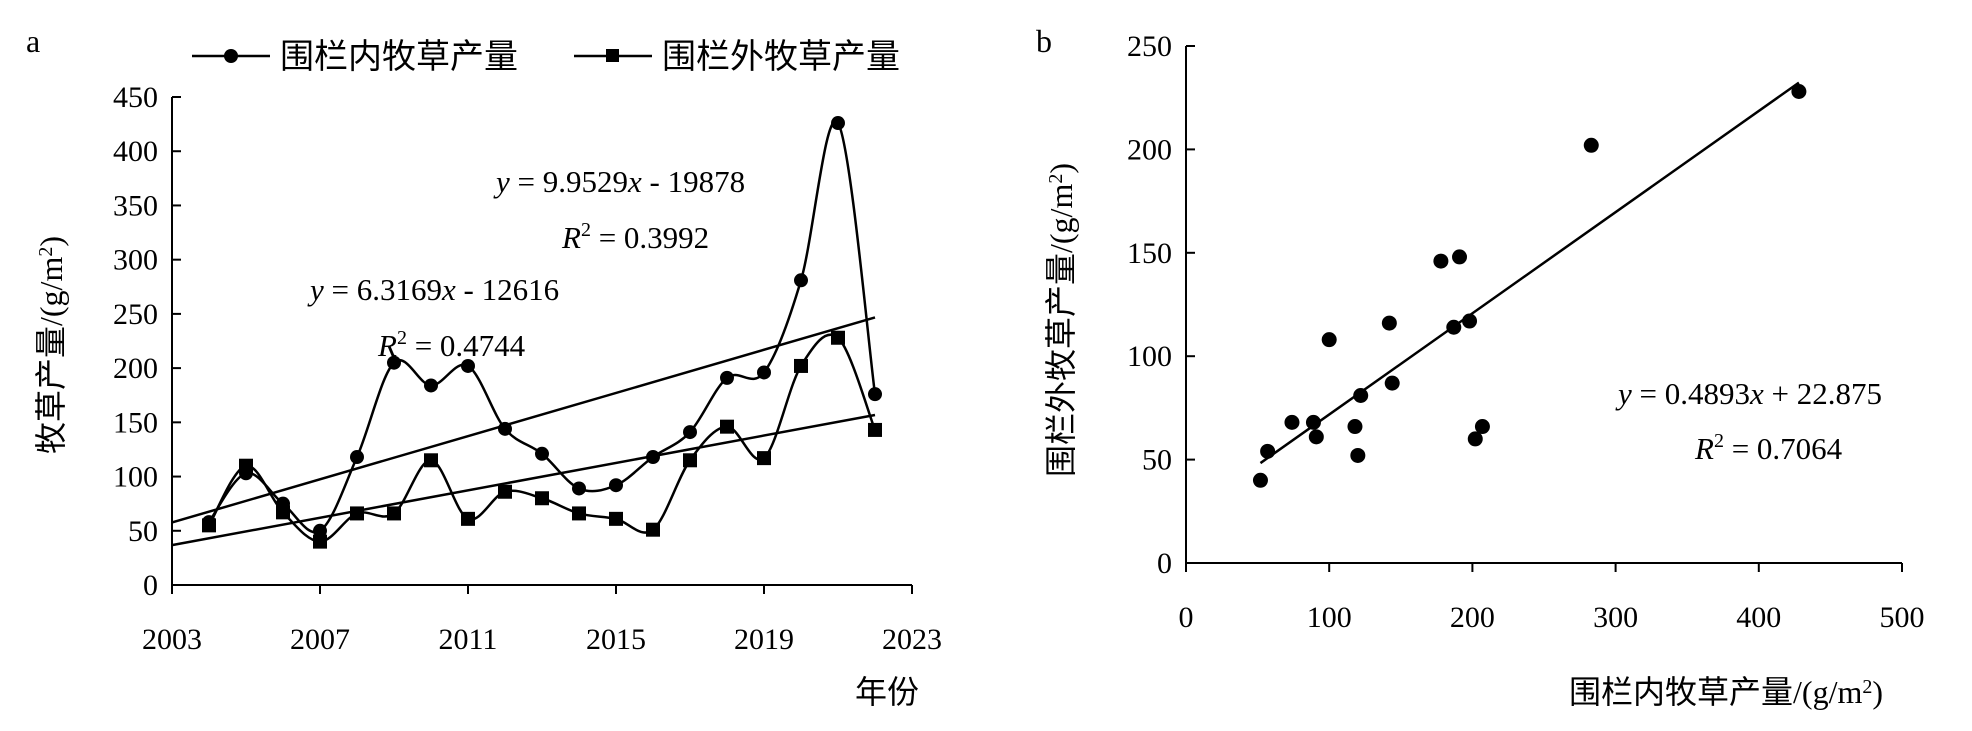 Image resolution: width=1972 pixels, height=731 pixels. I want to click on panel-a-label: a, so click(33, 41).